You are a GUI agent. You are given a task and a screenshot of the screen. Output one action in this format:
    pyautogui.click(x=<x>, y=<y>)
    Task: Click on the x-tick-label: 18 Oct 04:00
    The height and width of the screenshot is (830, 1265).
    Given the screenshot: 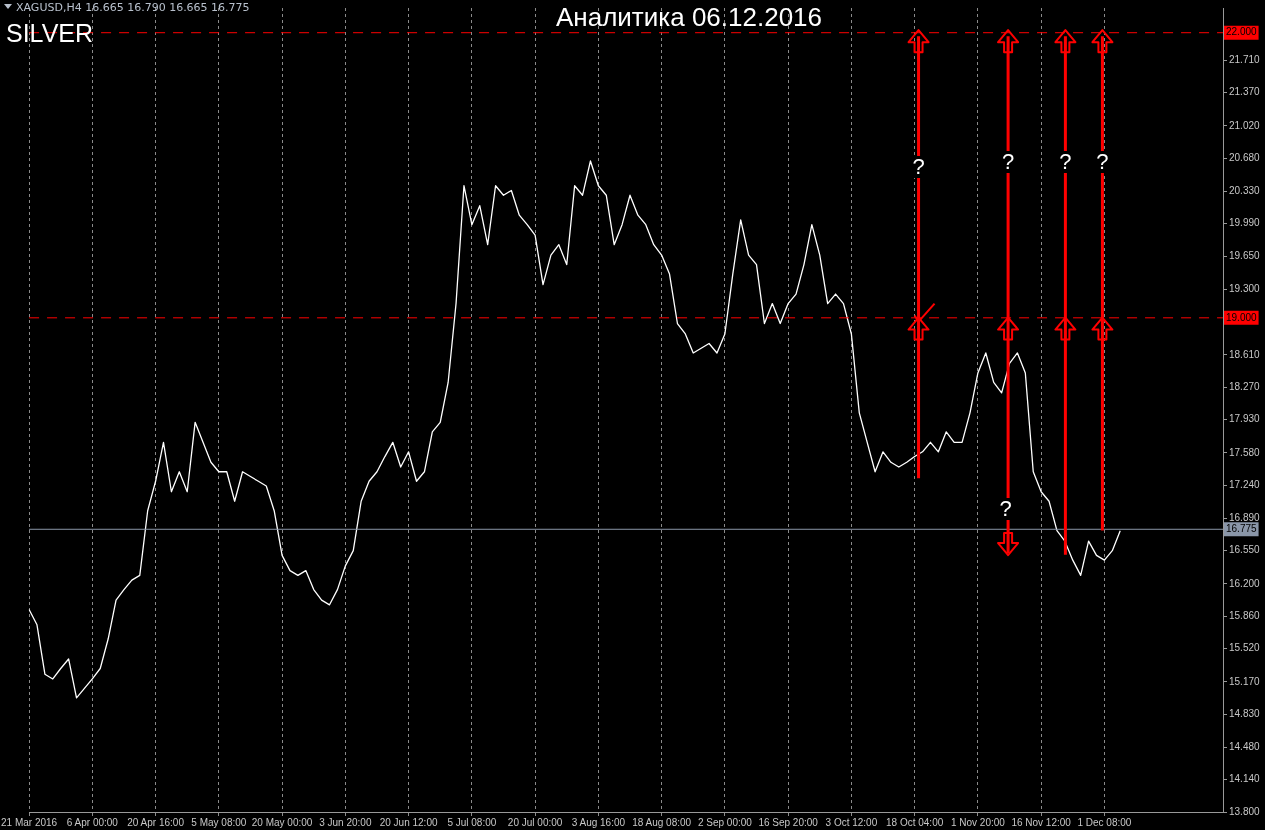 What is the action you would take?
    pyautogui.click(x=915, y=822)
    